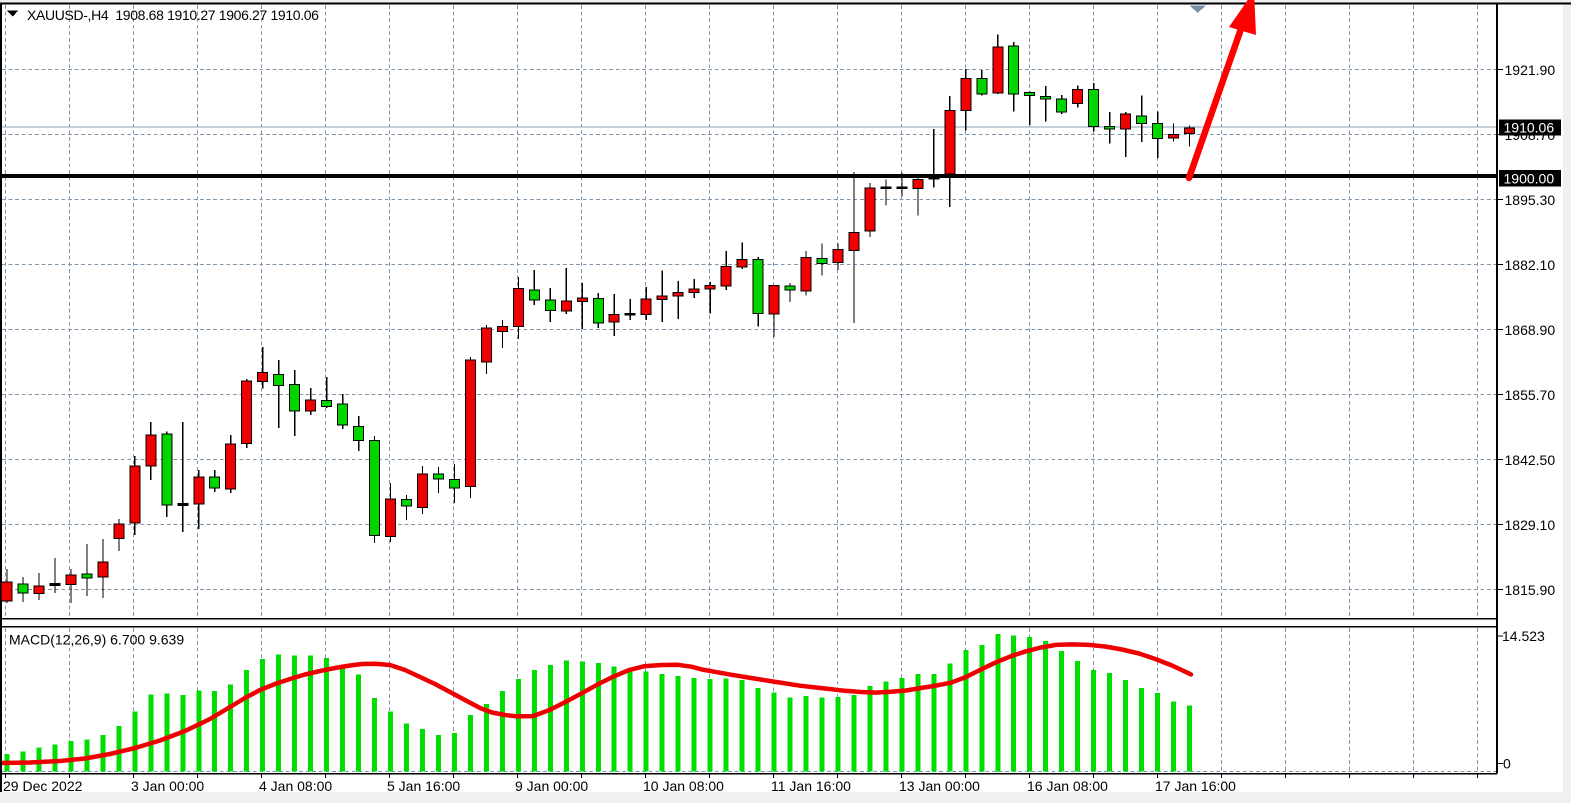 The width and height of the screenshot is (1571, 803). Describe the element at coordinates (939, 786) in the screenshot. I see `svg-text: 13 Jan 00:00` at that location.